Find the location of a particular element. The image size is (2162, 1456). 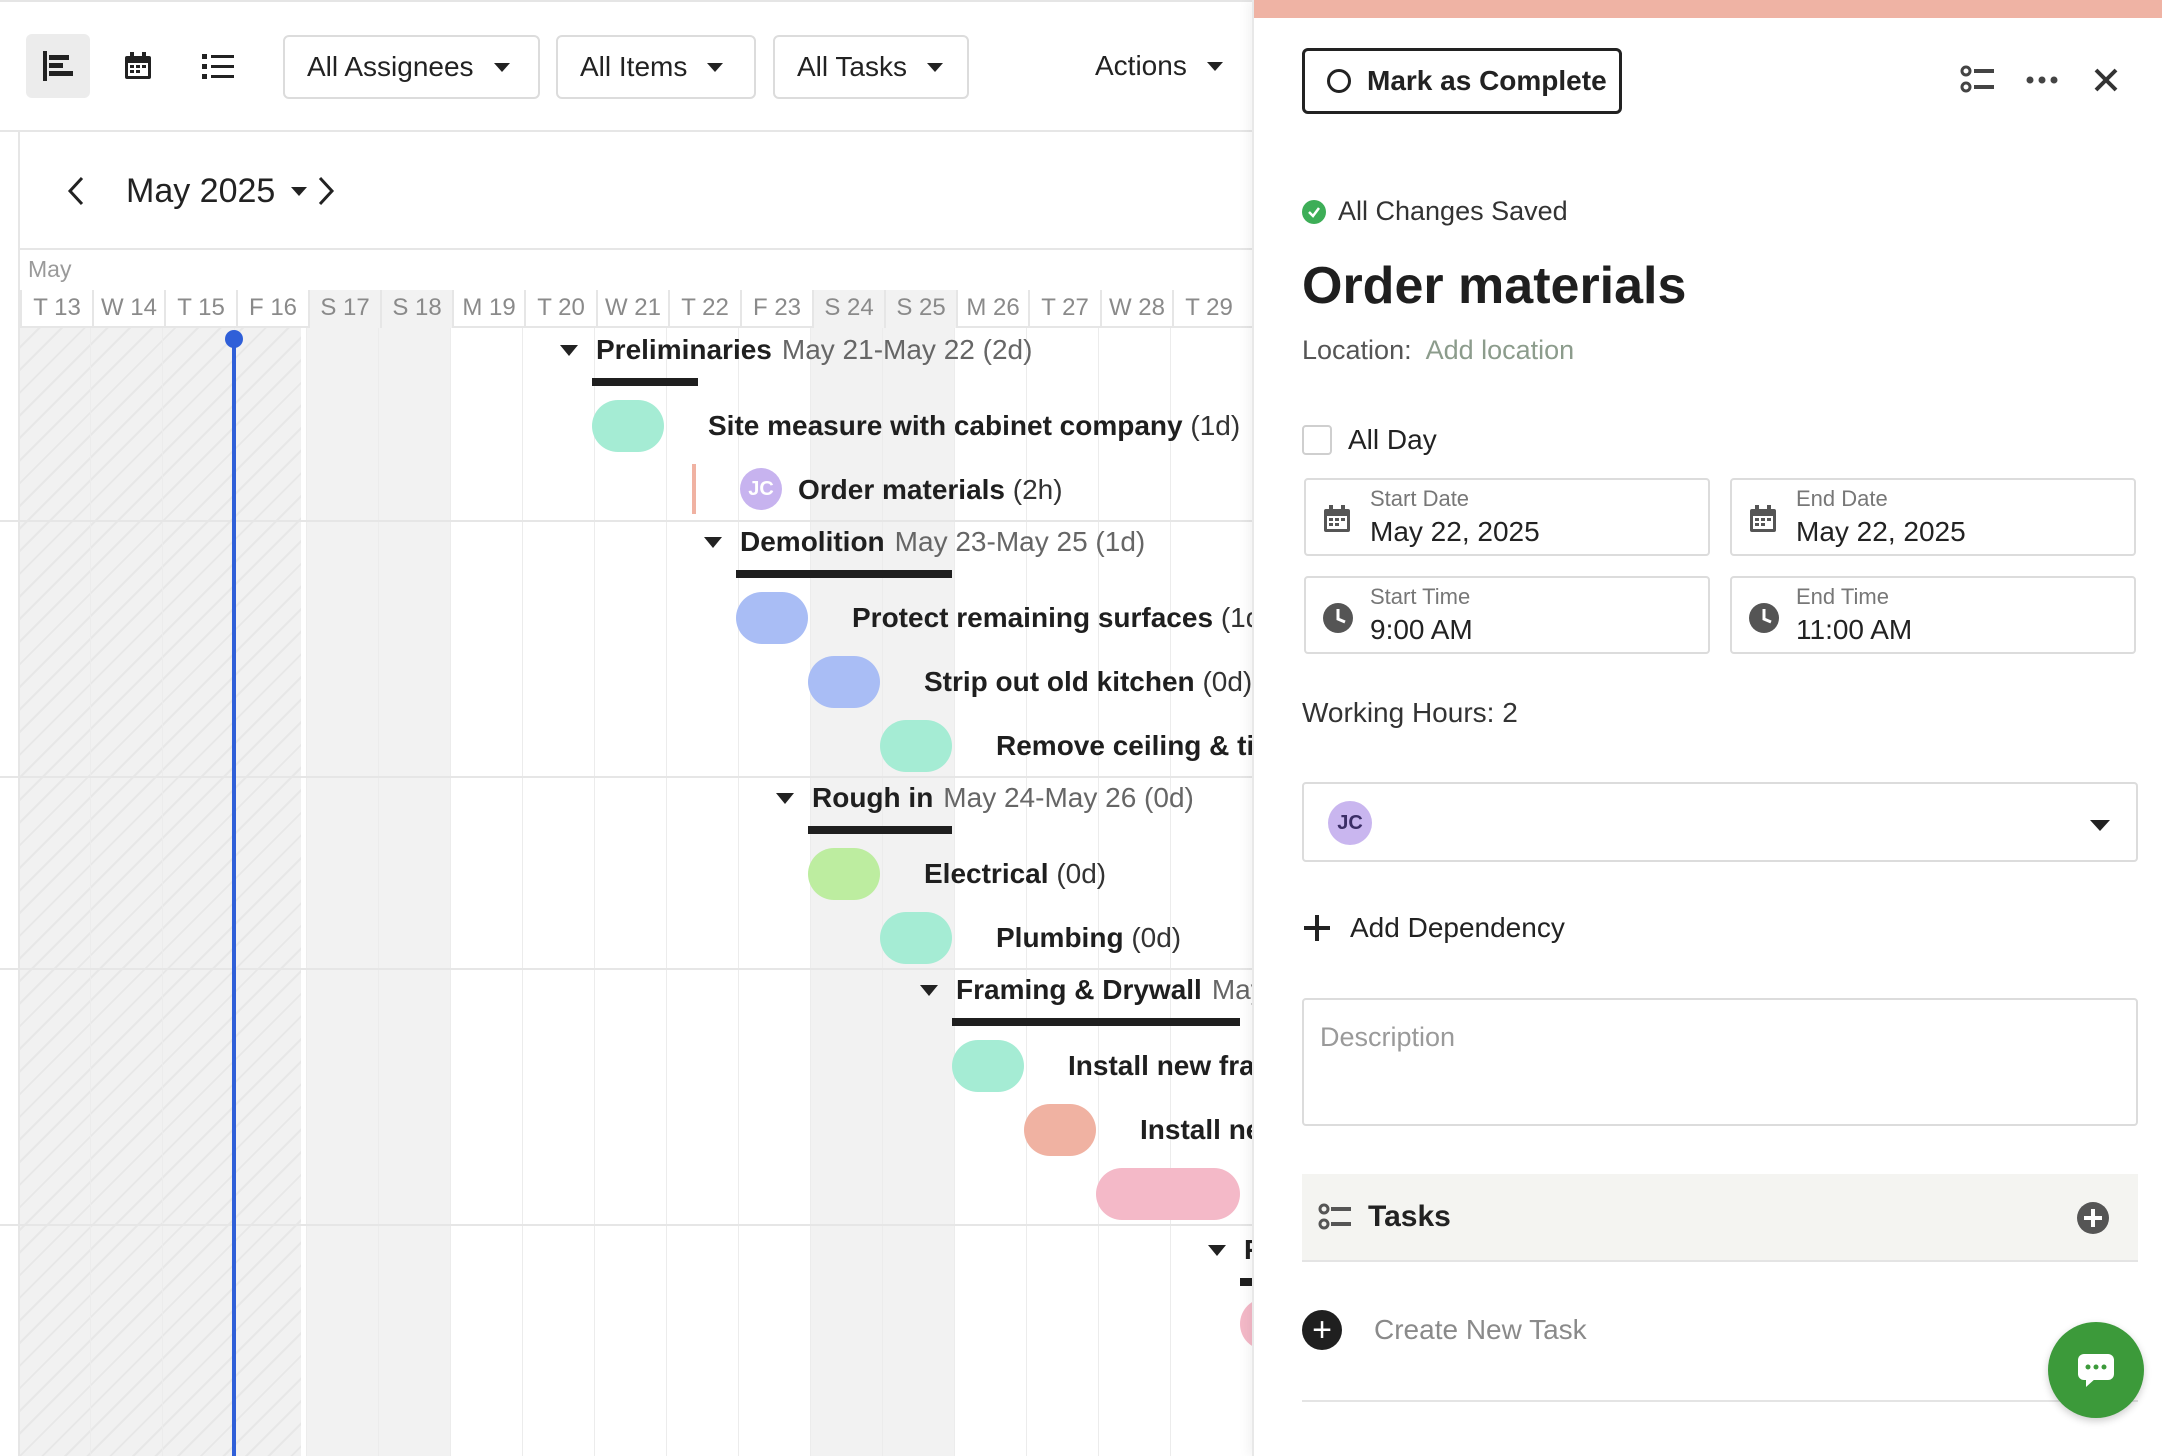

day-header: F 23 is located at coordinates (776, 309).